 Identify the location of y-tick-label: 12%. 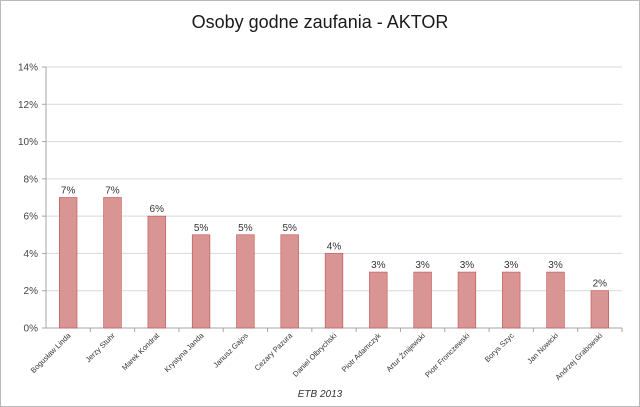
(28, 105).